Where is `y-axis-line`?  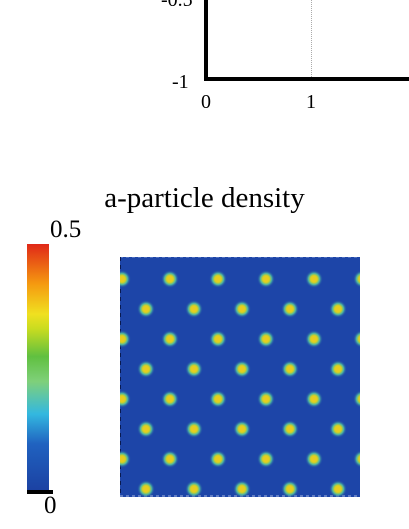
y-axis-line is located at coordinates (206, 40).